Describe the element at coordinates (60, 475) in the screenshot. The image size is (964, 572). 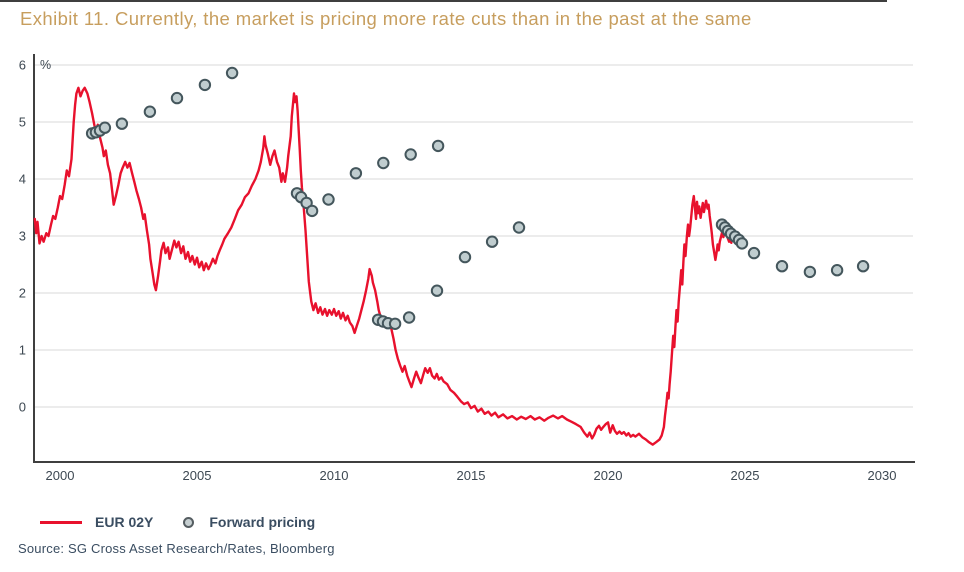
I see `x-tick-label: 2000` at that location.